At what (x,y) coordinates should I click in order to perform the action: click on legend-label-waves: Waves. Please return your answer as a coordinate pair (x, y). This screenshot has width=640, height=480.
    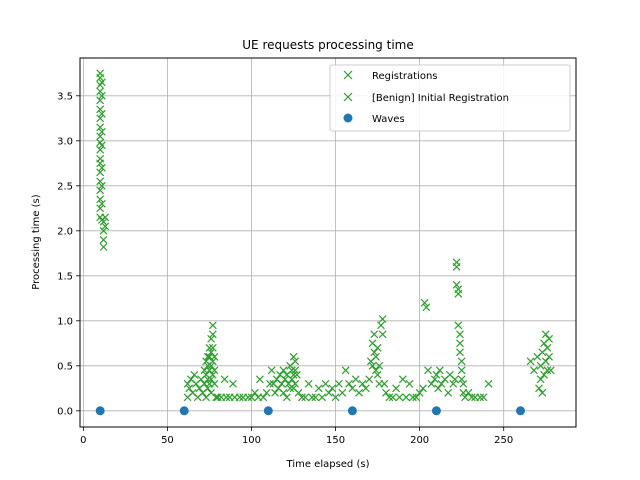
    Looking at the image, I should click on (388, 119).